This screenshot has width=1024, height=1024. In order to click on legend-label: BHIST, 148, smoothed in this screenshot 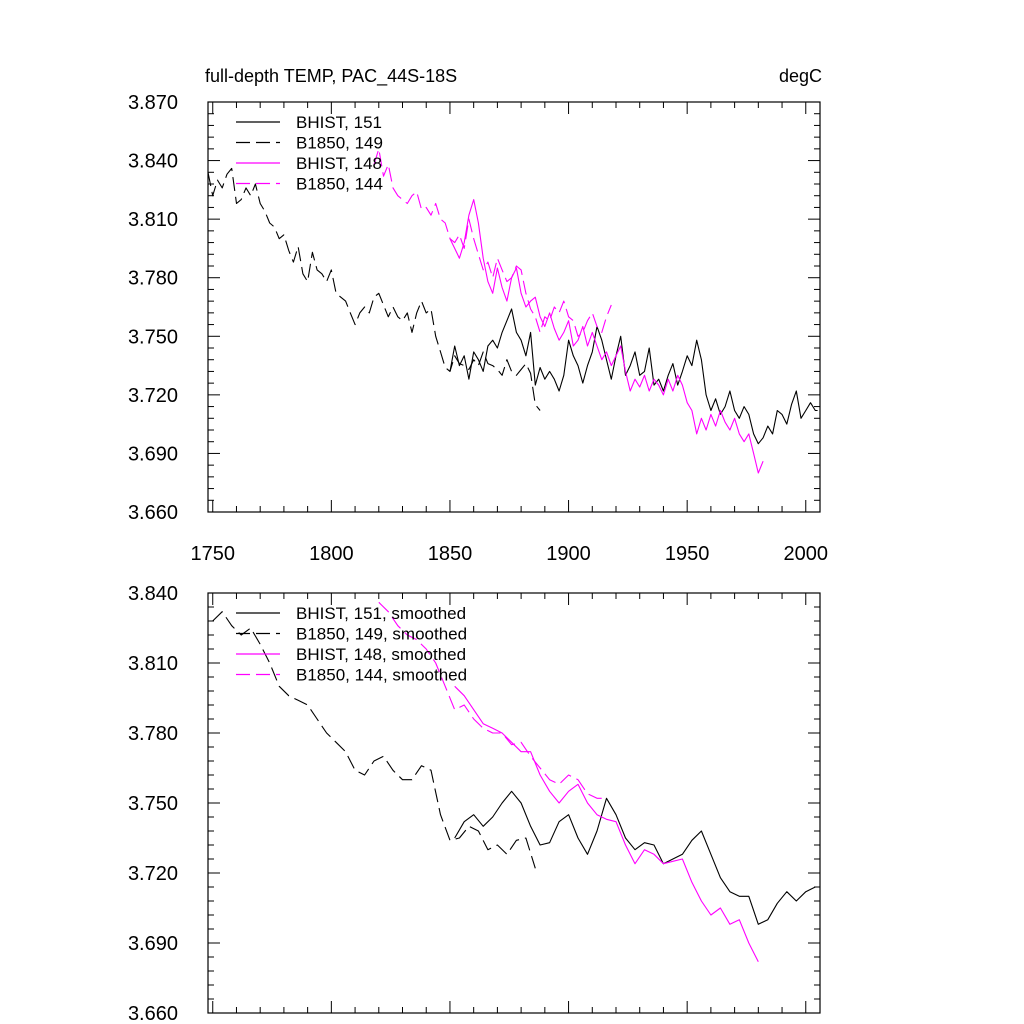, I will do `click(381, 654)`.